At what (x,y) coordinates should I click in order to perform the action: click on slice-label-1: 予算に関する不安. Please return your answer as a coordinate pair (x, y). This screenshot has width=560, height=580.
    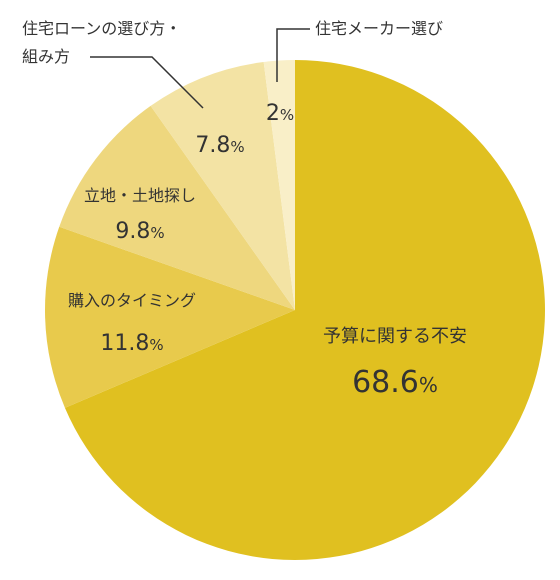
    Looking at the image, I should click on (395, 336).